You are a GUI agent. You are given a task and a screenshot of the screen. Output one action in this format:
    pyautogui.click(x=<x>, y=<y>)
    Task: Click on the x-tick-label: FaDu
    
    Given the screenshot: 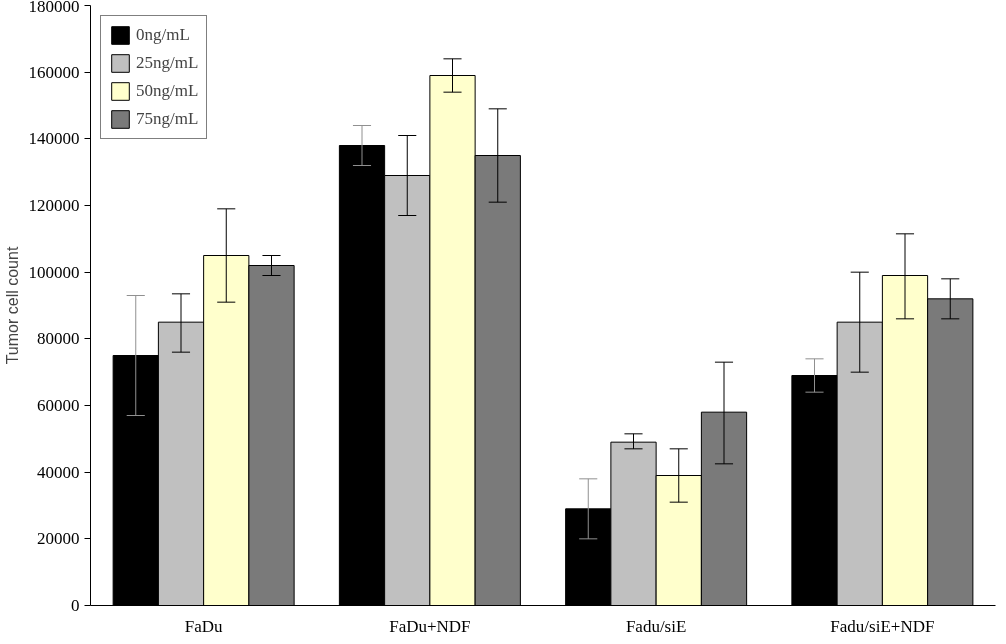 What is the action you would take?
    pyautogui.click(x=204, y=626)
    